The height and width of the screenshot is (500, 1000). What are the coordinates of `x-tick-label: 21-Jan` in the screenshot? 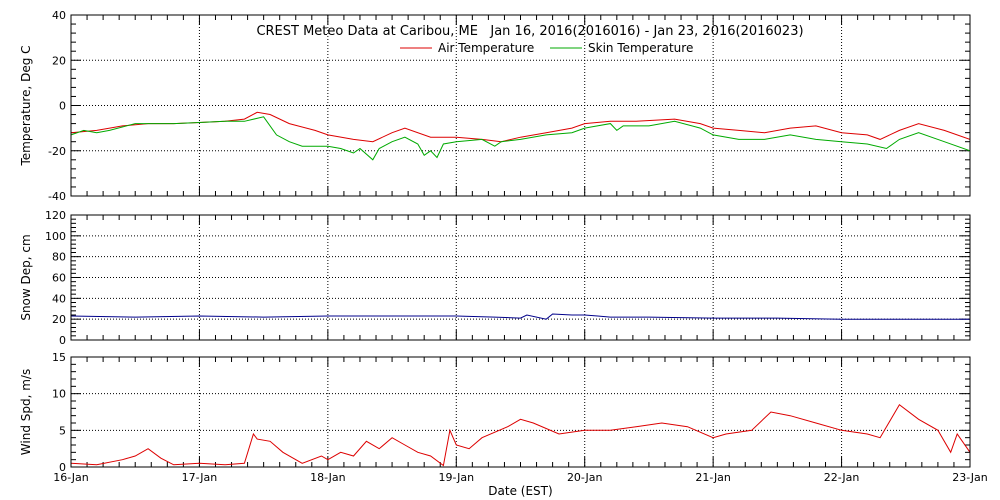 It's located at (713, 477).